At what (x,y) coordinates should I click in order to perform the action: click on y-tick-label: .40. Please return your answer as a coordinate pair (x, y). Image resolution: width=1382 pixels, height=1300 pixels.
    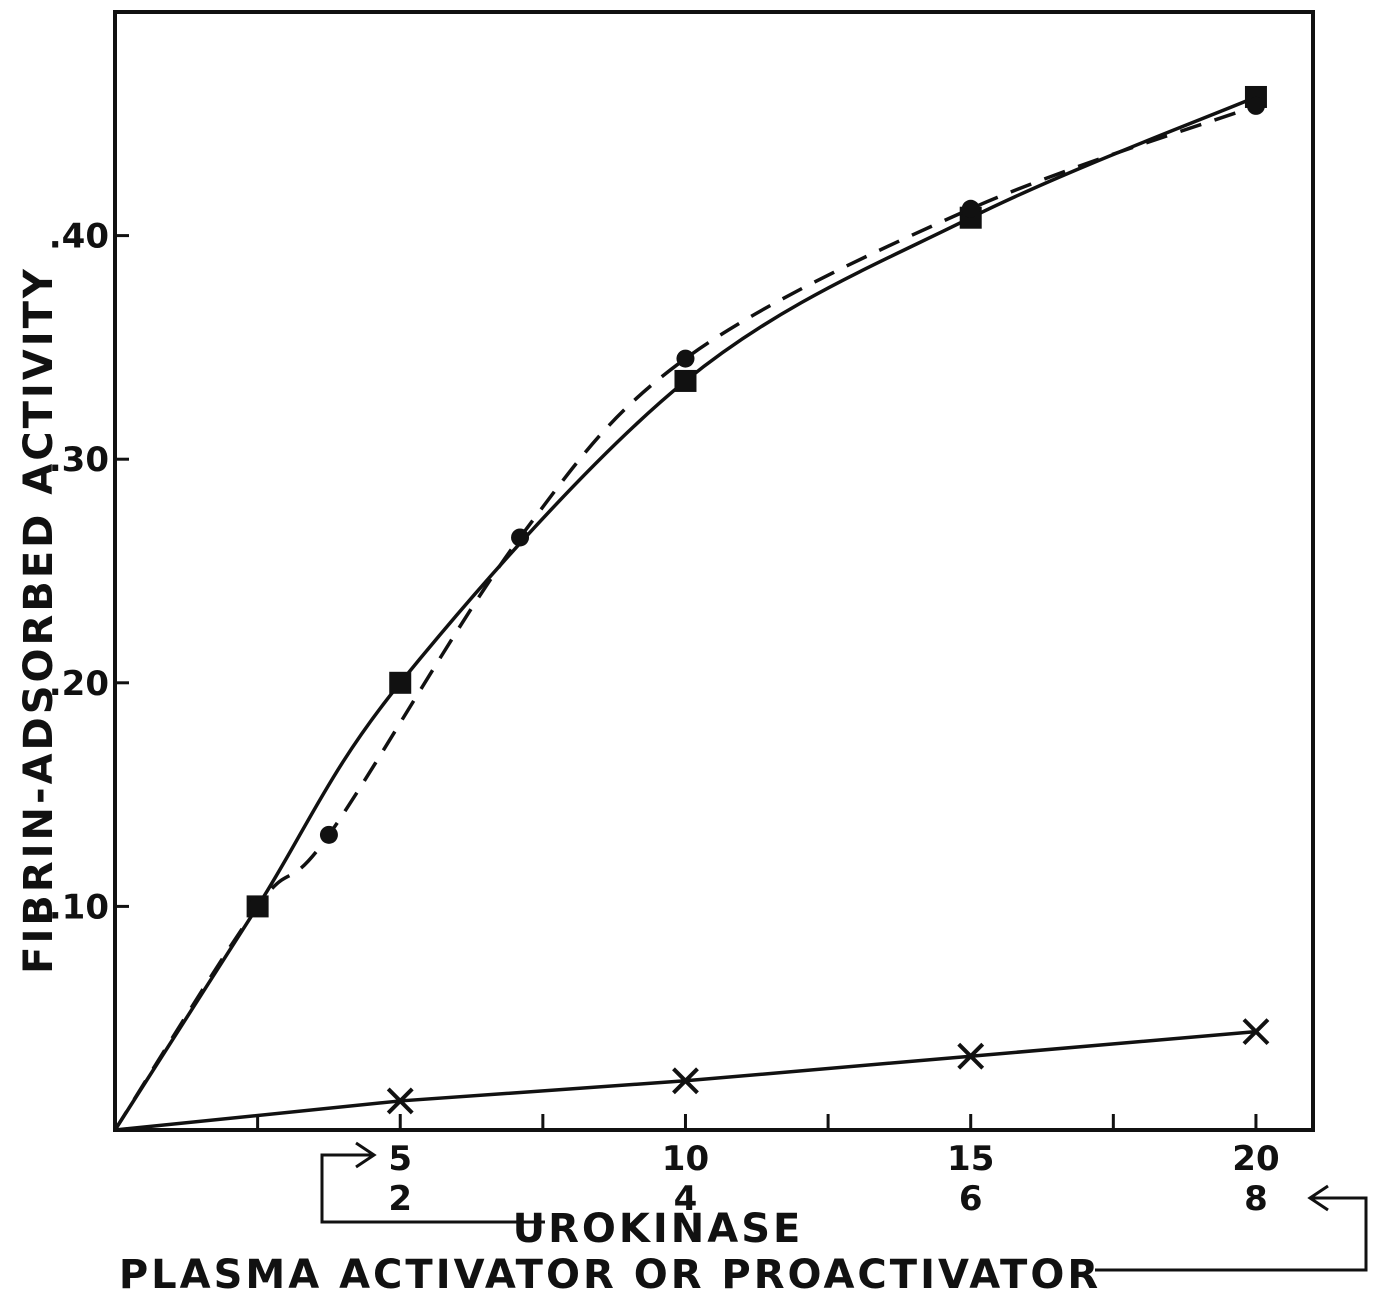
    Looking at the image, I should click on (79, 237).